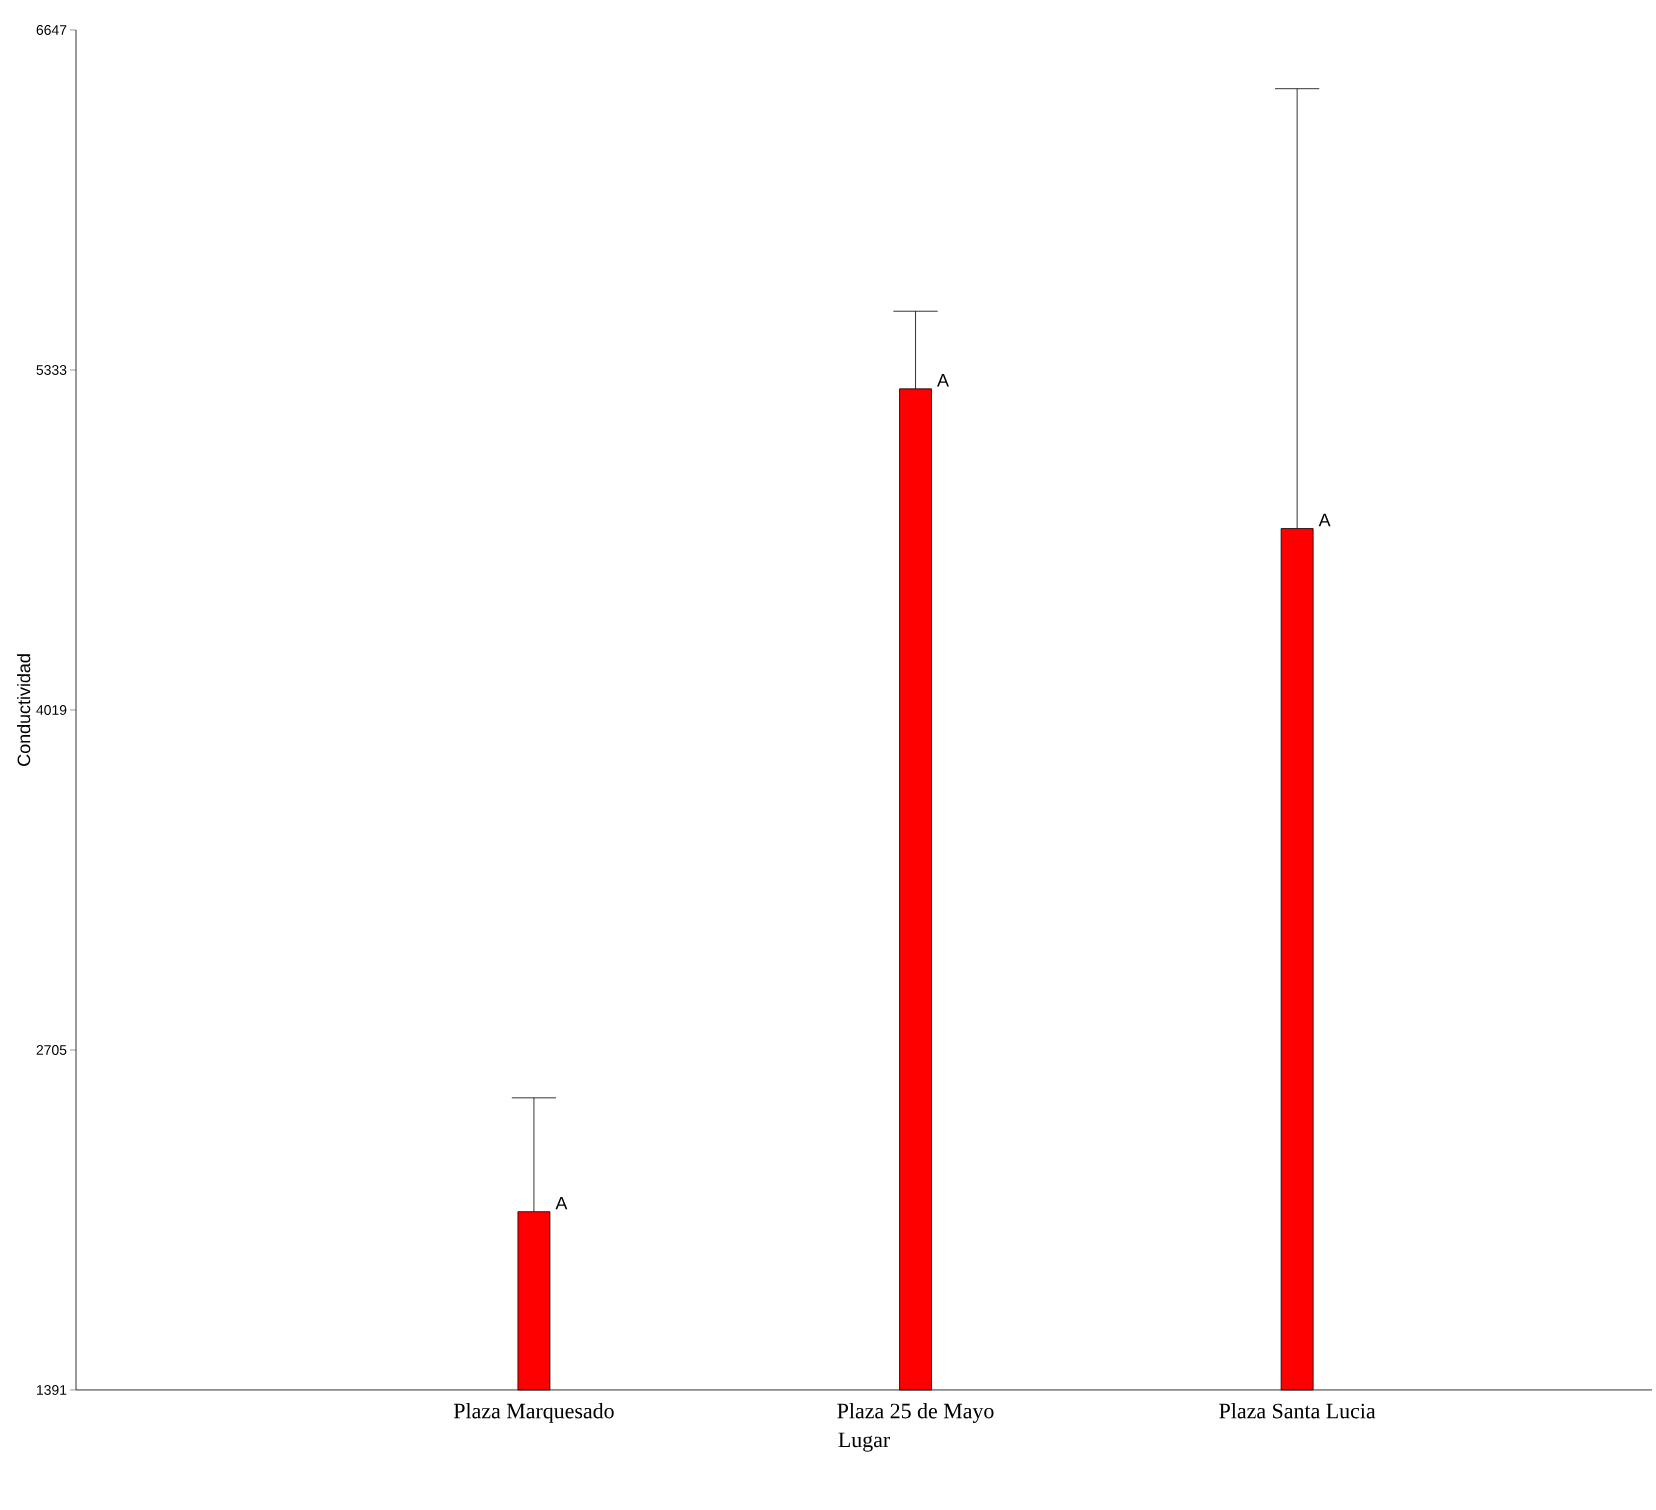  I want to click on x-axis-title: Lugar, so click(864, 1442).